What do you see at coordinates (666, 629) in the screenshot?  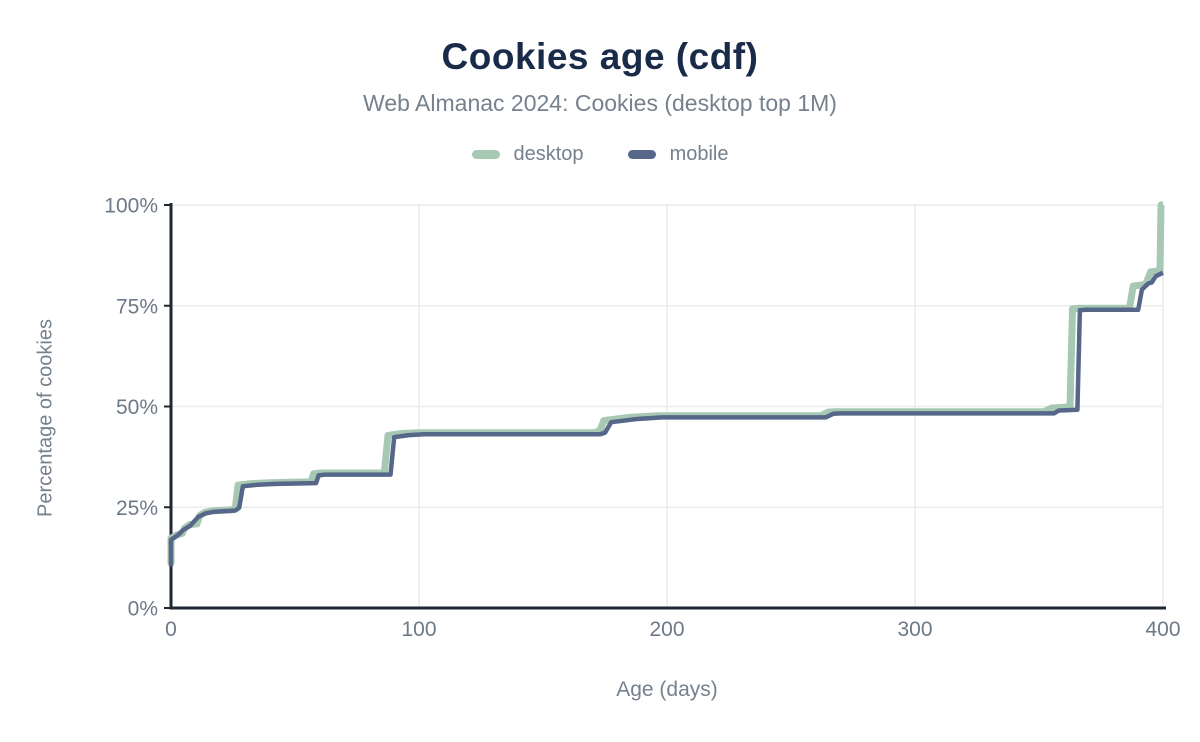 I see `x-tick-label: 200` at bounding box center [666, 629].